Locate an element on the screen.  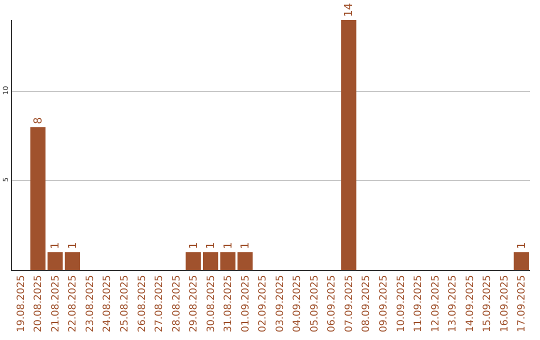
x-tick-label: 13.09.2025 is located at coordinates (453, 303).